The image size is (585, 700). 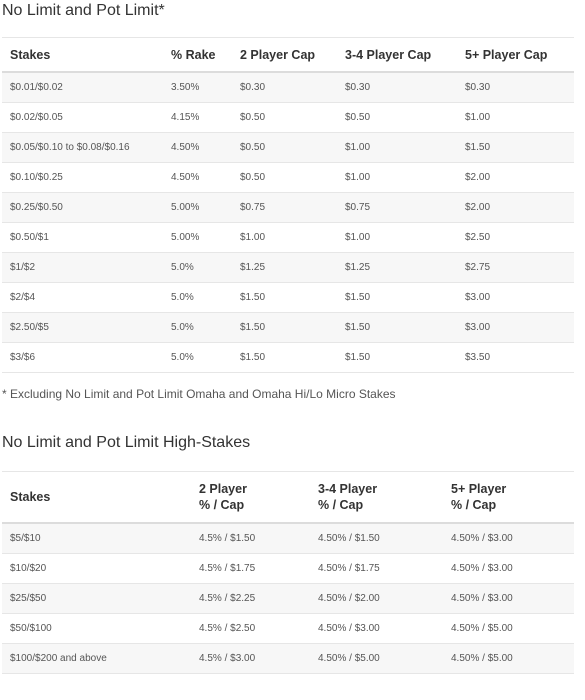 What do you see at coordinates (30, 497) in the screenshot?
I see `header-line: Stakes` at bounding box center [30, 497].